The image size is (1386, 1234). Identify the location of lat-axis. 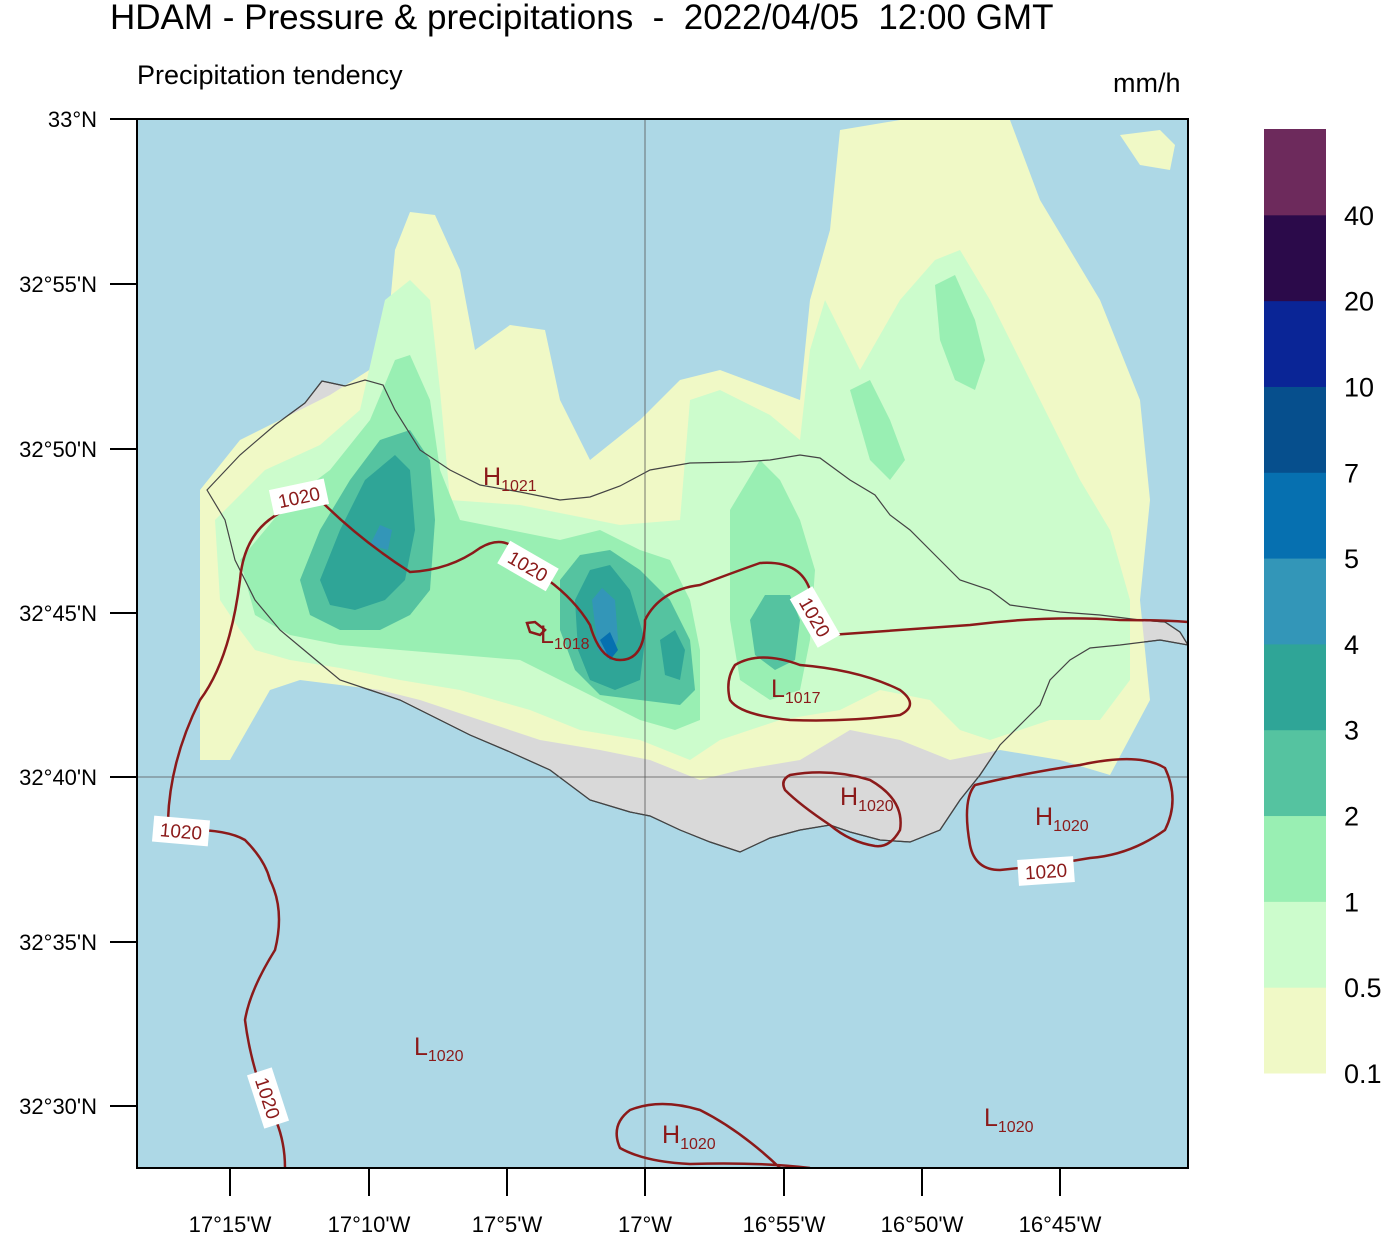
(123, 612).